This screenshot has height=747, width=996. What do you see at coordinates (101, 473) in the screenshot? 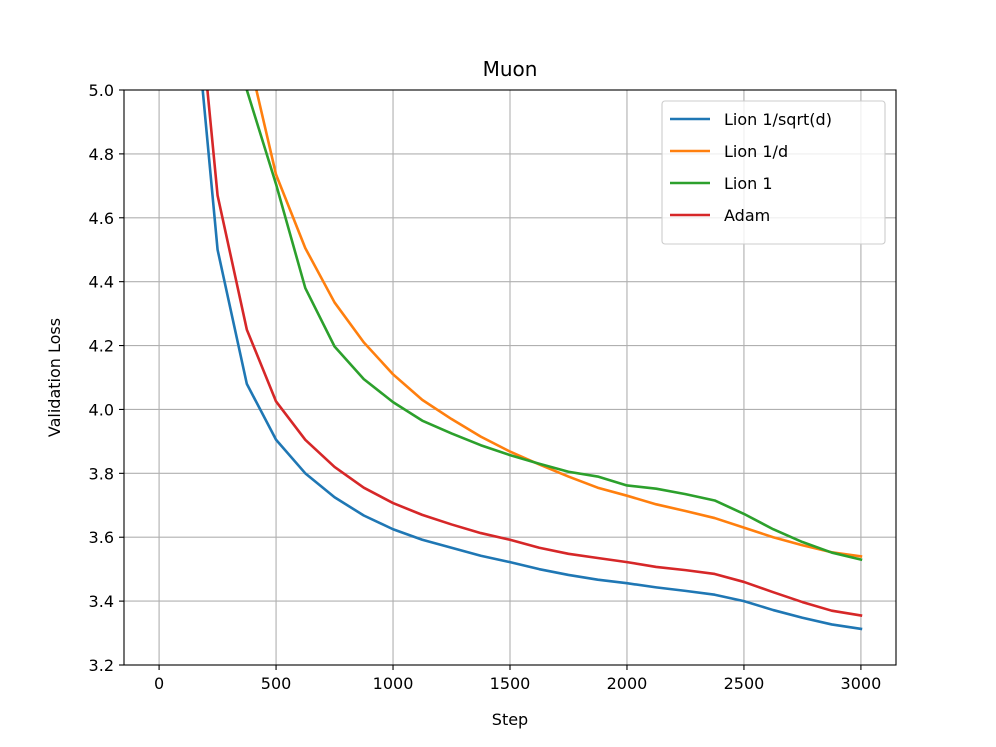
I see `y-tick-label: 3.8` at bounding box center [101, 473].